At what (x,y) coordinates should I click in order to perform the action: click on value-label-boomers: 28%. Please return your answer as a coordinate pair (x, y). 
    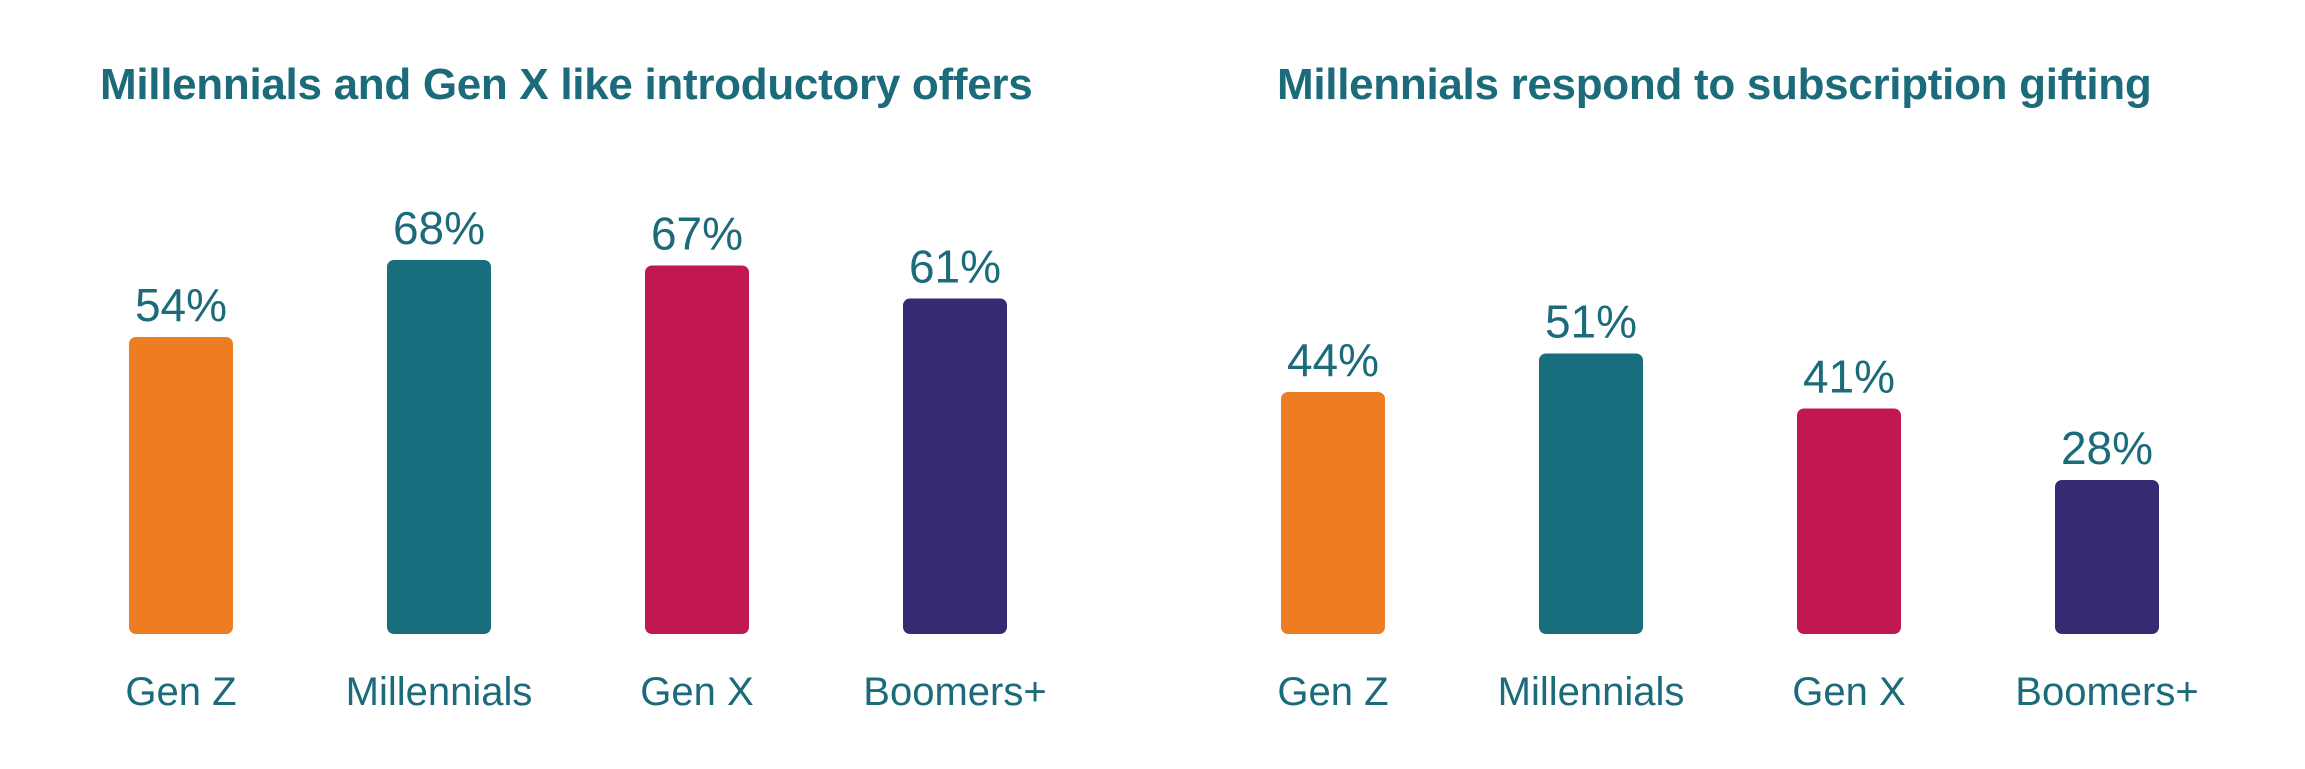
    Looking at the image, I should click on (2107, 448).